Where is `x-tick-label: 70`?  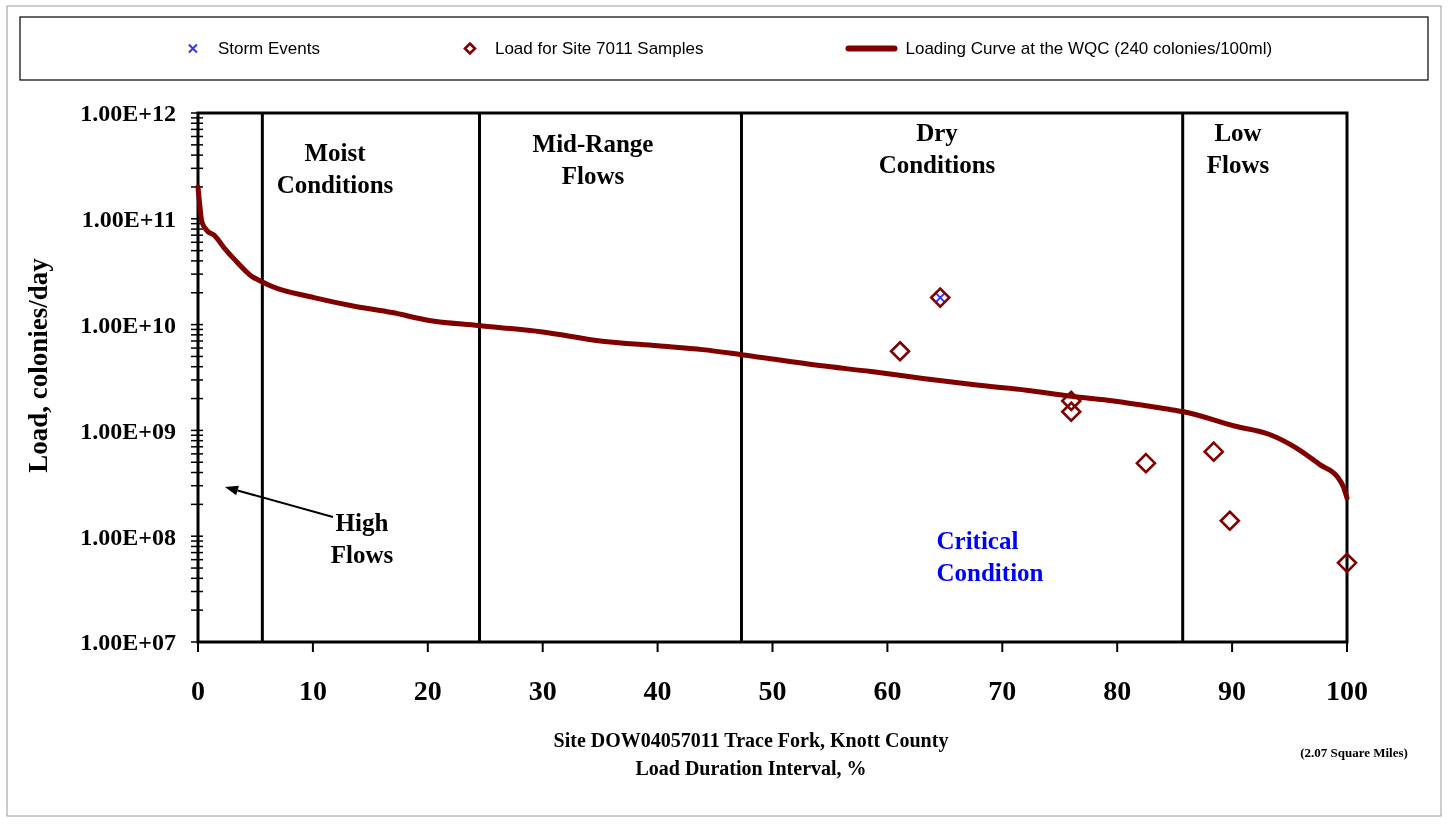 x-tick-label: 70 is located at coordinates (1002, 690).